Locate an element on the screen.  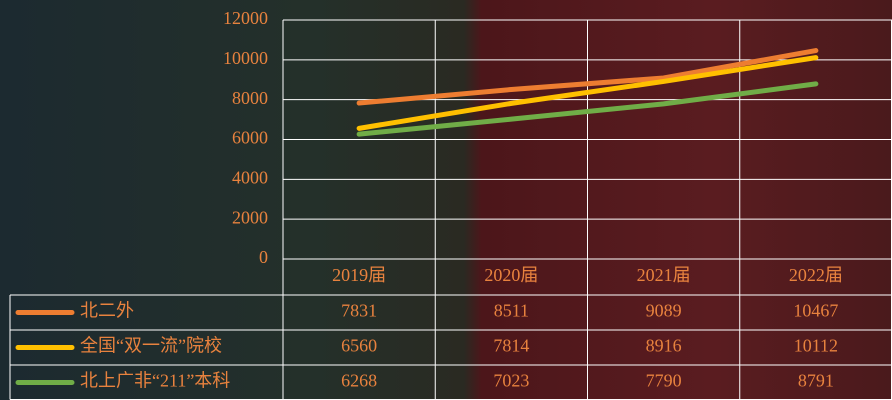
table-value: 7831 is located at coordinates (359, 311).